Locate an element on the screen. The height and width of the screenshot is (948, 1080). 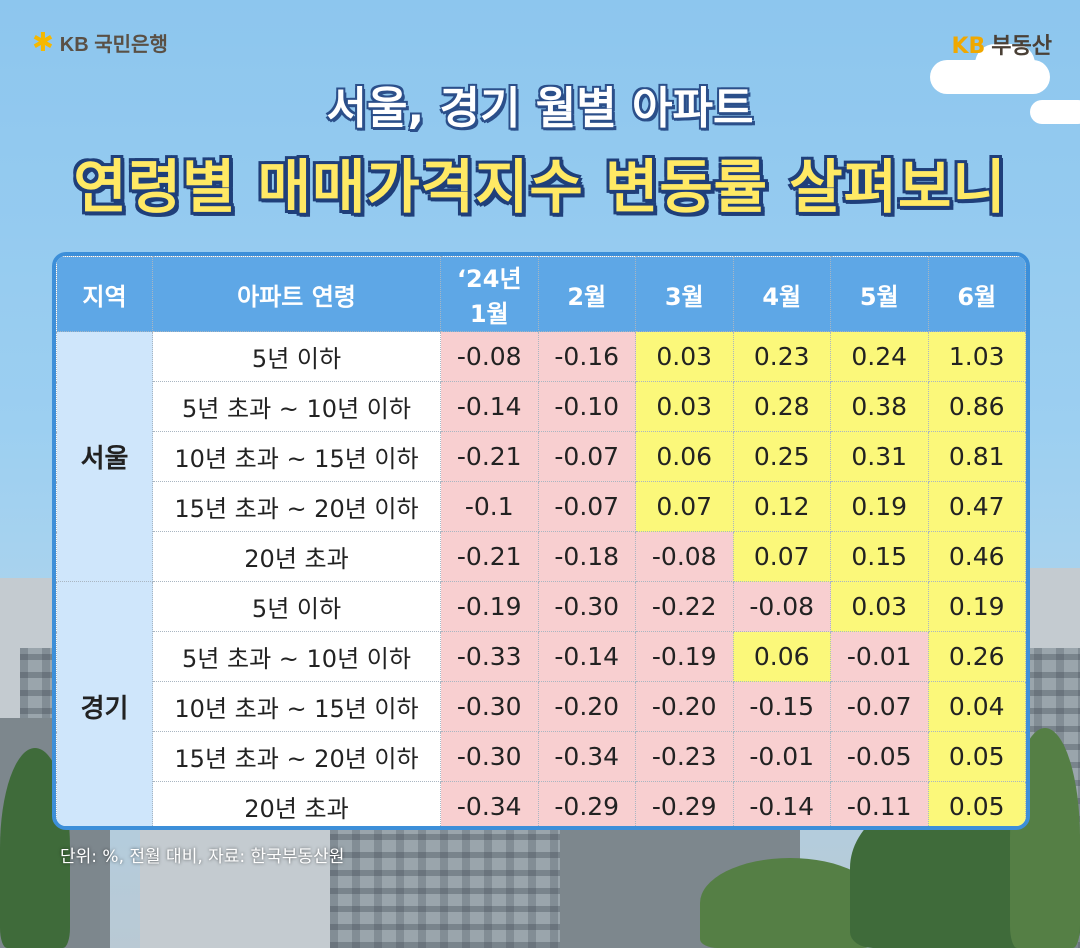
table-row: 20년 초과 -0.34 -0.29 -0.29 -0.14 -0.11 0.05 is located at coordinates (541, 803).